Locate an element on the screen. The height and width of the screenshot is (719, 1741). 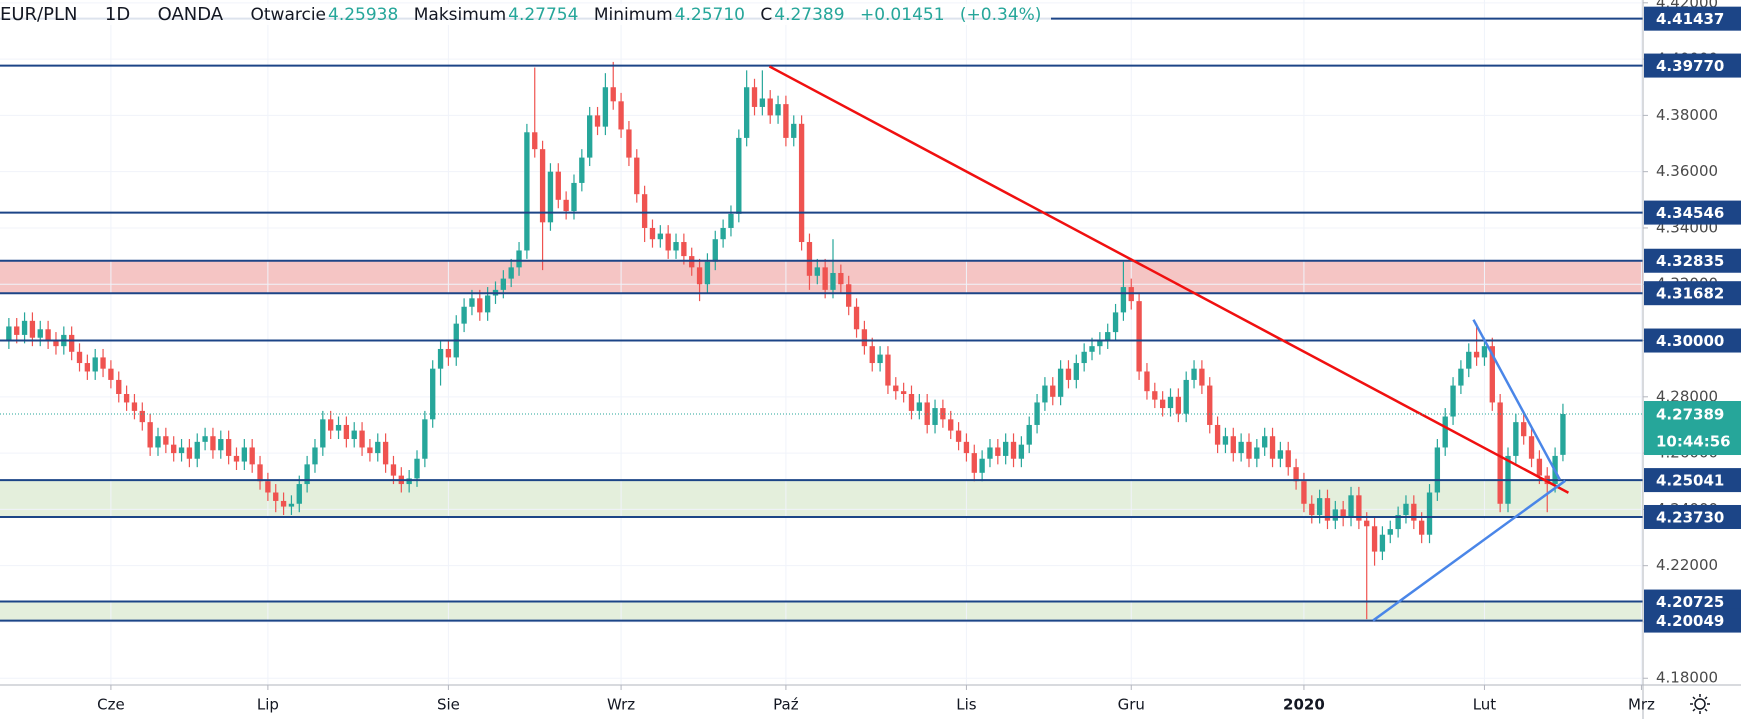
symbol: EUR/PLN is located at coordinates (39, 14).